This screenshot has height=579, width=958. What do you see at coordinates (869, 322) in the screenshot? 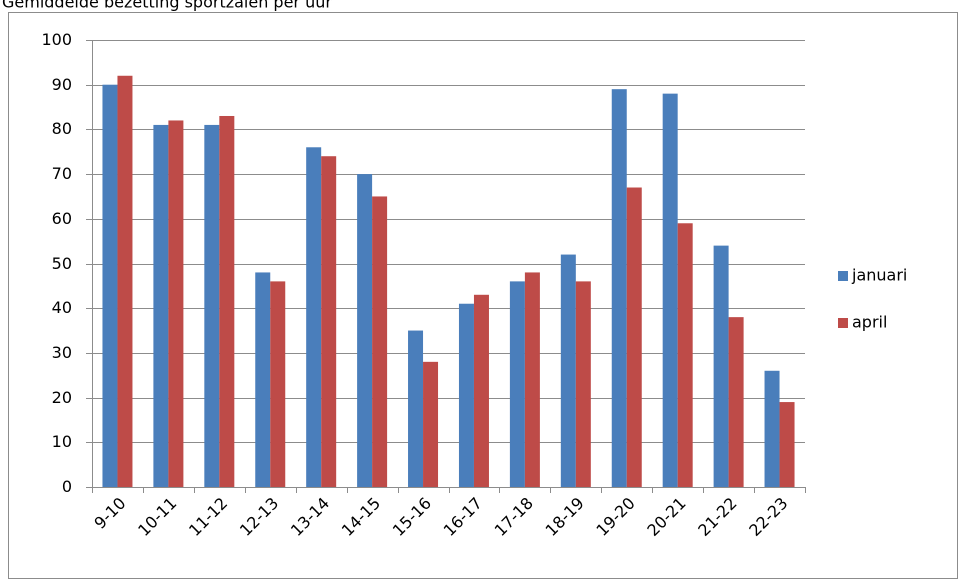
I see `legend-label: april` at bounding box center [869, 322].